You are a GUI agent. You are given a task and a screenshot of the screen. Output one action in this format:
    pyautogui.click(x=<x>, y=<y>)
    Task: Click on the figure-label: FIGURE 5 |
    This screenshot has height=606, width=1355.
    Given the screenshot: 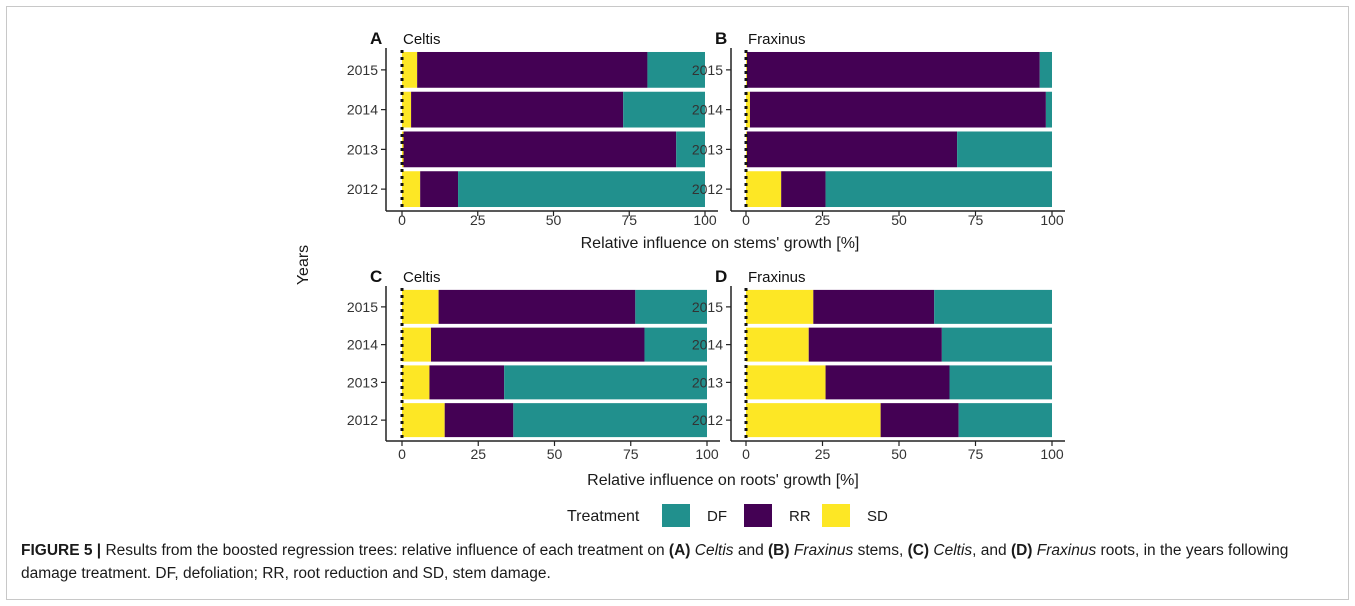 What is the action you would take?
    pyautogui.click(x=61, y=550)
    